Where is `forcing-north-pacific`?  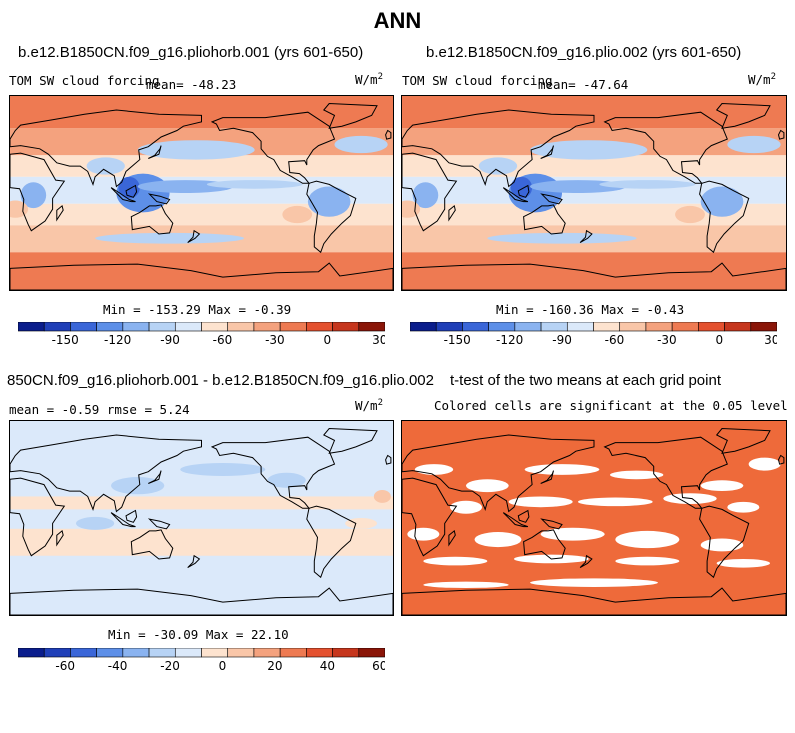
forcing-north-pacific is located at coordinates (196, 150).